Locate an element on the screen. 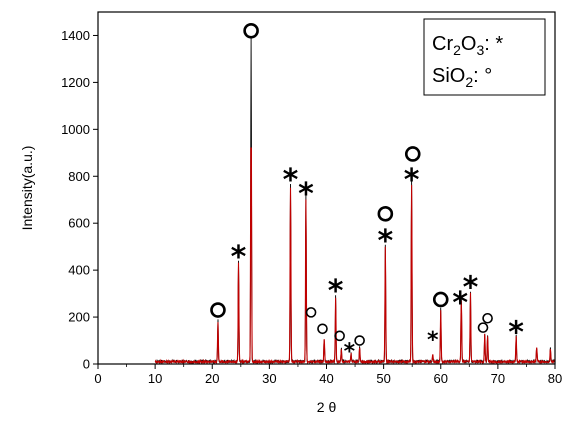 This screenshot has height=421, width=567. x-tick-label: 30 is located at coordinates (269, 378).